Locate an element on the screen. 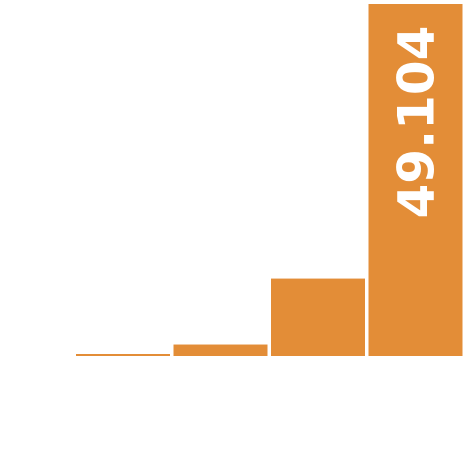  labels-group: 49.104 is located at coordinates (417, 122).